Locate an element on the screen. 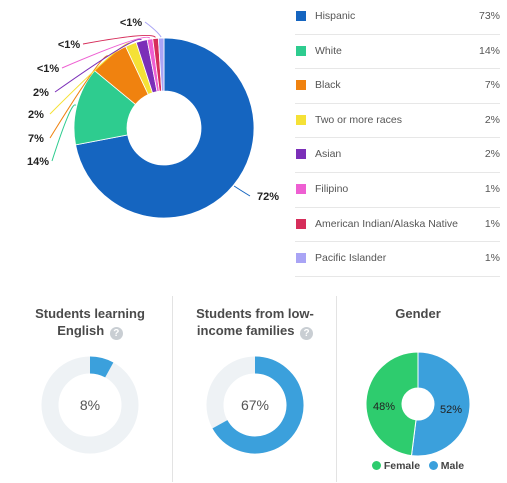  gender-label-male: 52% is located at coordinates (451, 410).